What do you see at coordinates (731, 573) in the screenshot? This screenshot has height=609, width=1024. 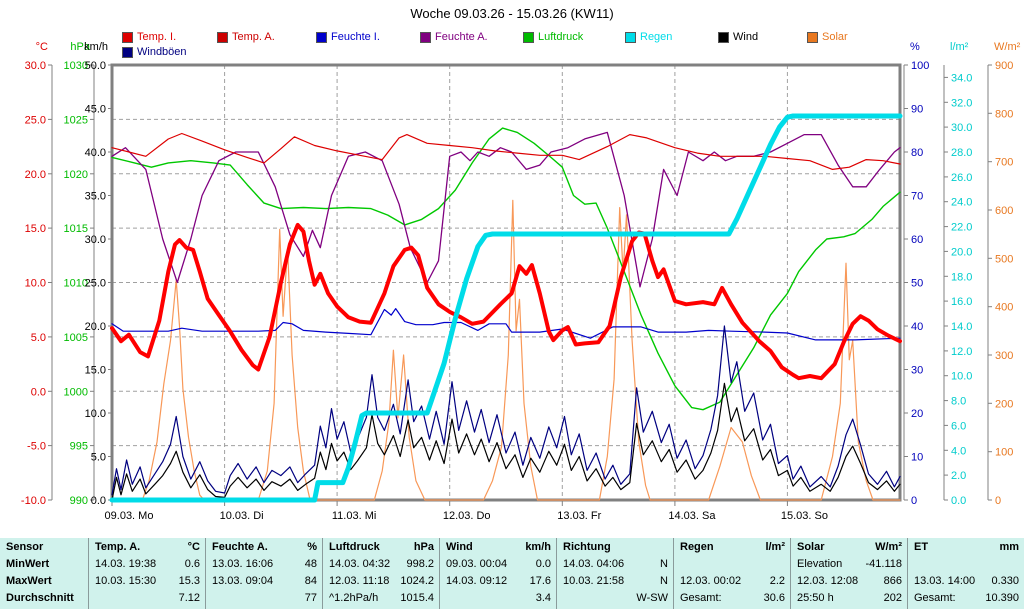 I see `table-column-regen: Regen l/m² 12.03. 00:02 2.2 Gesamt: 30.6` at bounding box center [731, 573].